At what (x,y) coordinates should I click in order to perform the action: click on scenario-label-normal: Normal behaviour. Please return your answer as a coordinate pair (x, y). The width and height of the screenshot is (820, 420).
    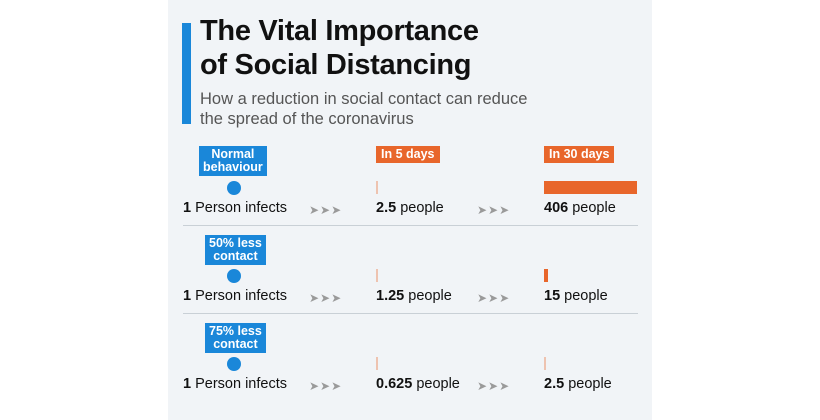
    Looking at the image, I should click on (233, 161).